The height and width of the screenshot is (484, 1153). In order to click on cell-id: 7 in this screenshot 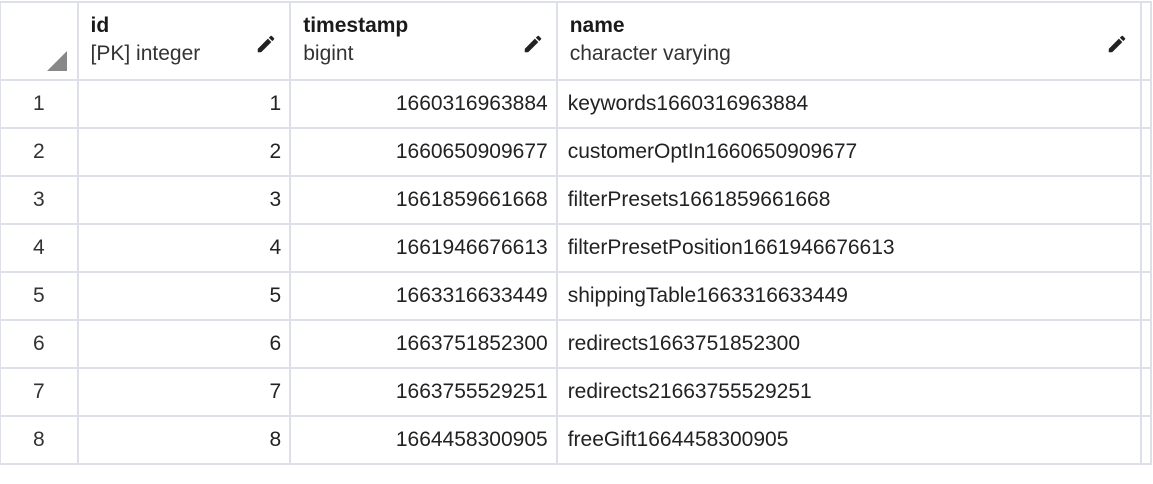, I will do `click(184, 392)`.